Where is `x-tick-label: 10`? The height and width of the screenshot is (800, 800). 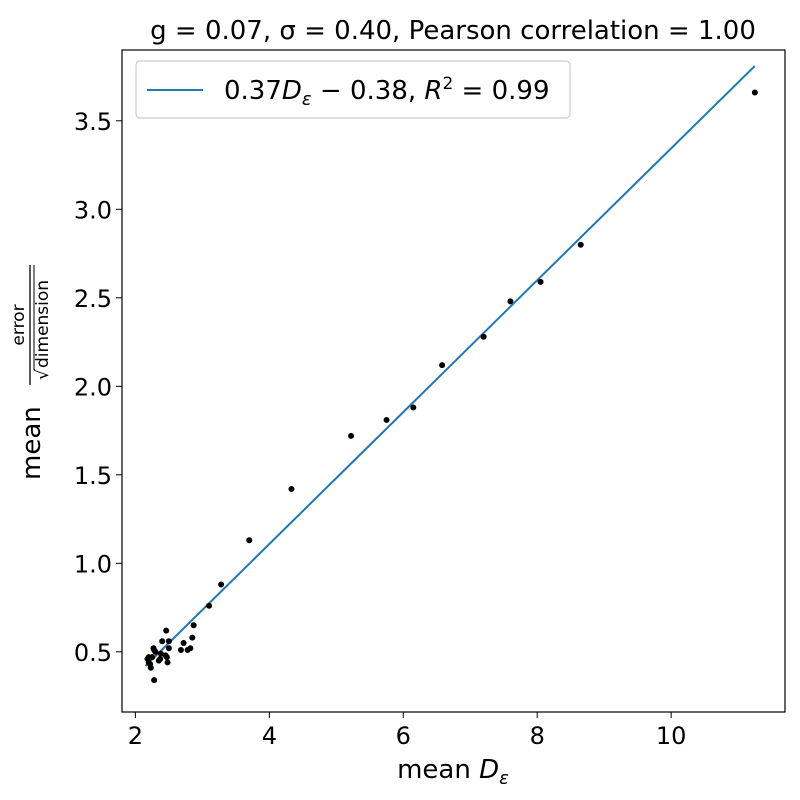 x-tick-label: 10 is located at coordinates (671, 736).